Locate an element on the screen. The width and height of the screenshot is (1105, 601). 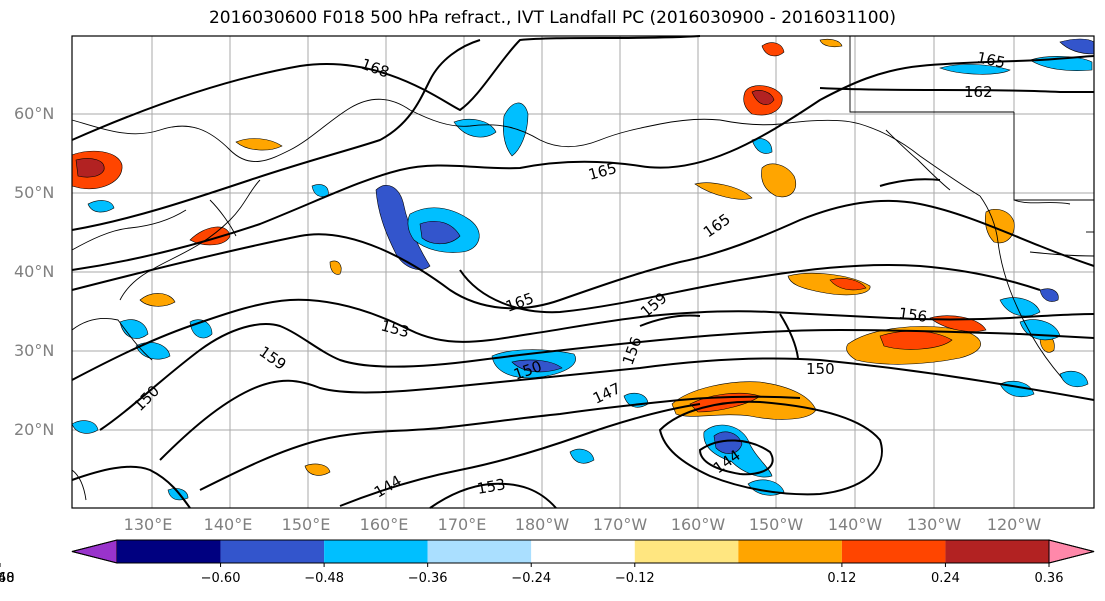
lon-label: 130°E is located at coordinates (148, 524).